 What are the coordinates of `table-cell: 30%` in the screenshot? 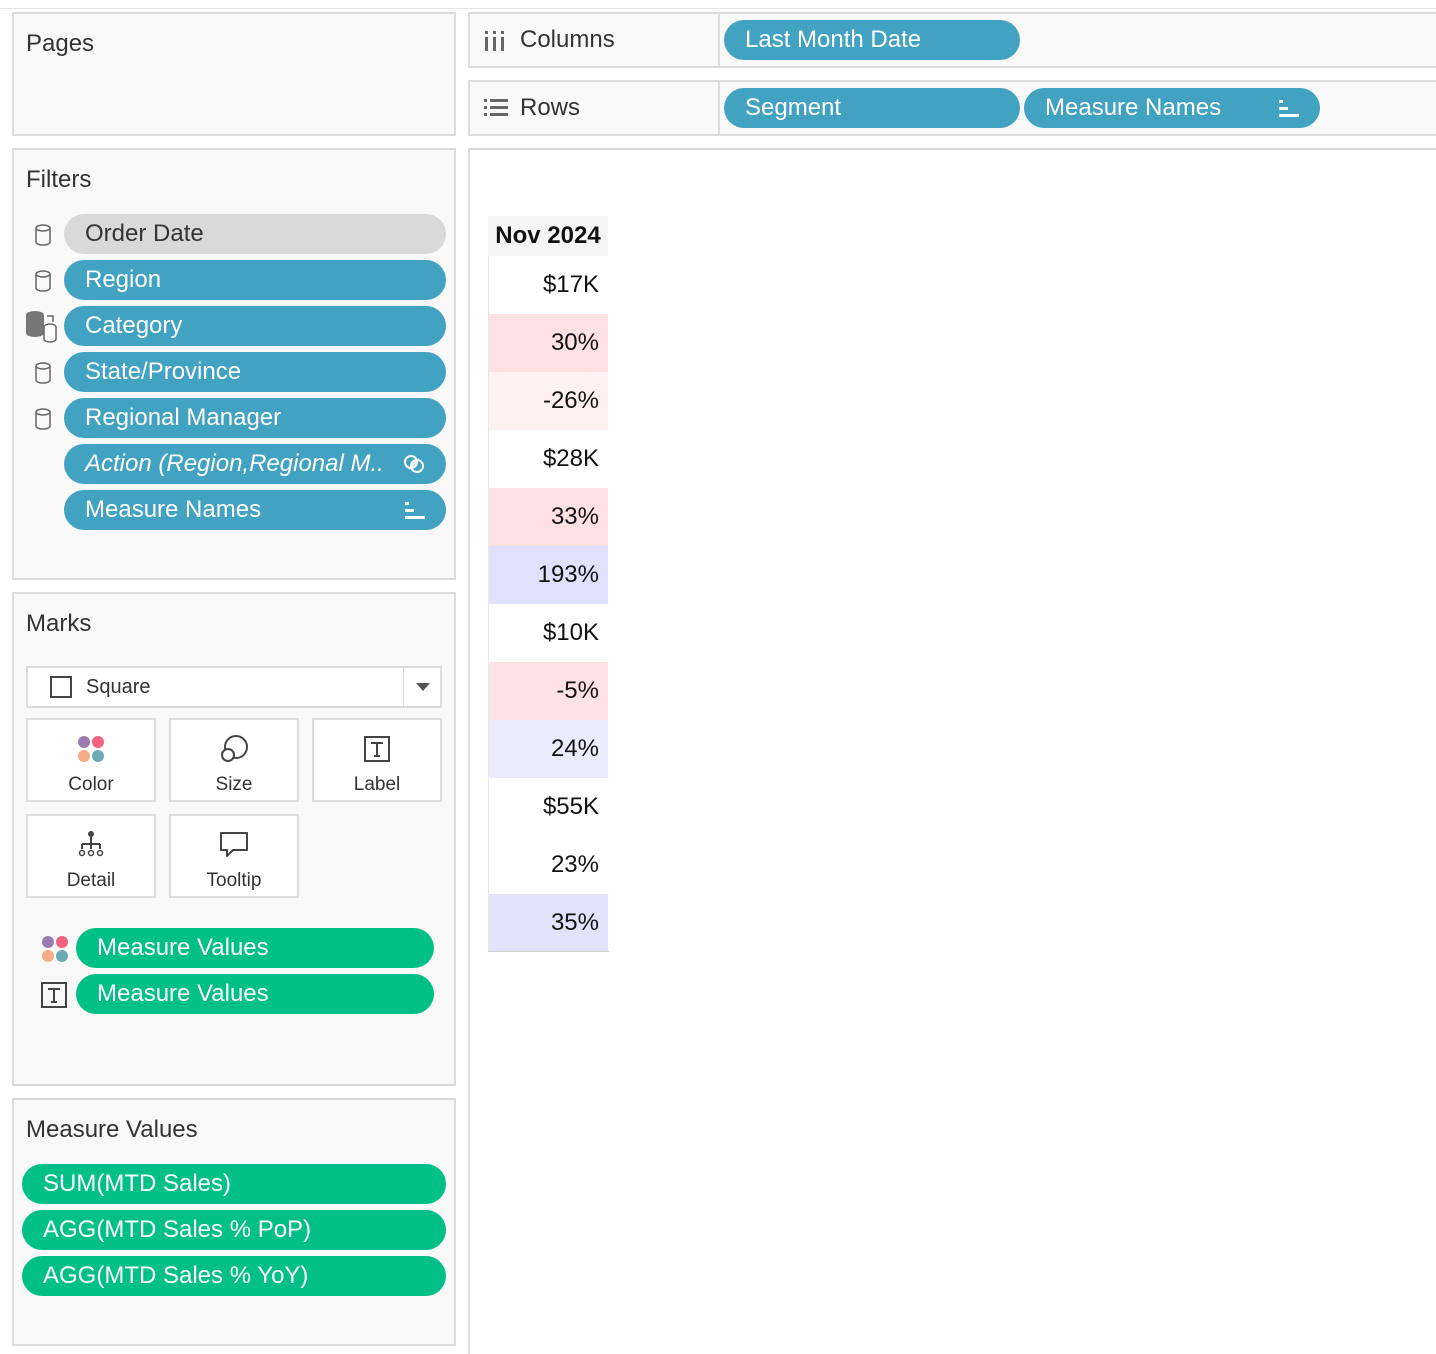 It's located at (548, 343).